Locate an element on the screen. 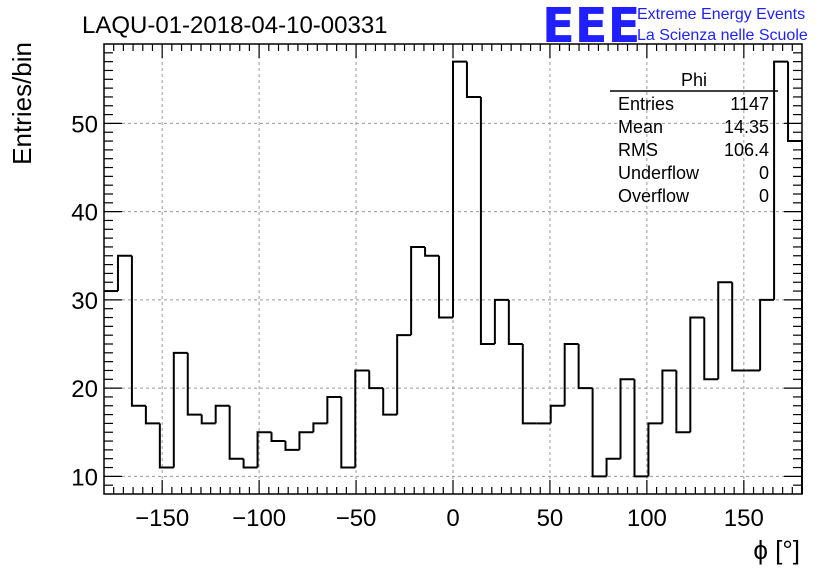 This screenshot has height=572, width=836. stats-label: Entries is located at coordinates (646, 104).